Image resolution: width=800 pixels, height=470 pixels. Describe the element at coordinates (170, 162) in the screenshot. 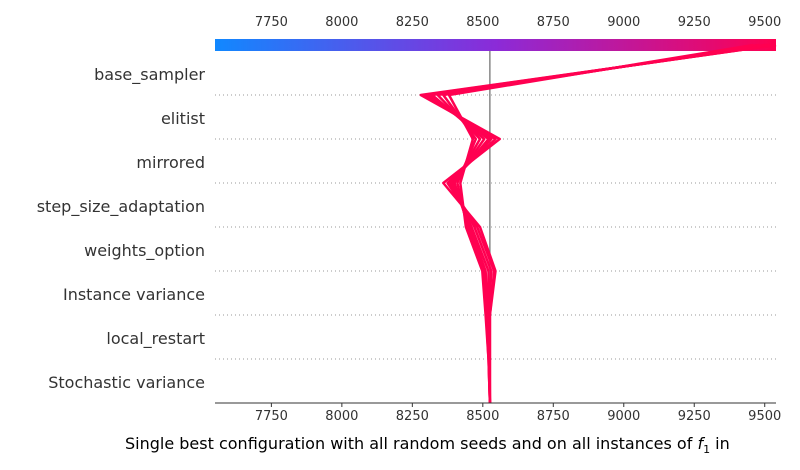

I see `feature-label: mirrored` at that location.